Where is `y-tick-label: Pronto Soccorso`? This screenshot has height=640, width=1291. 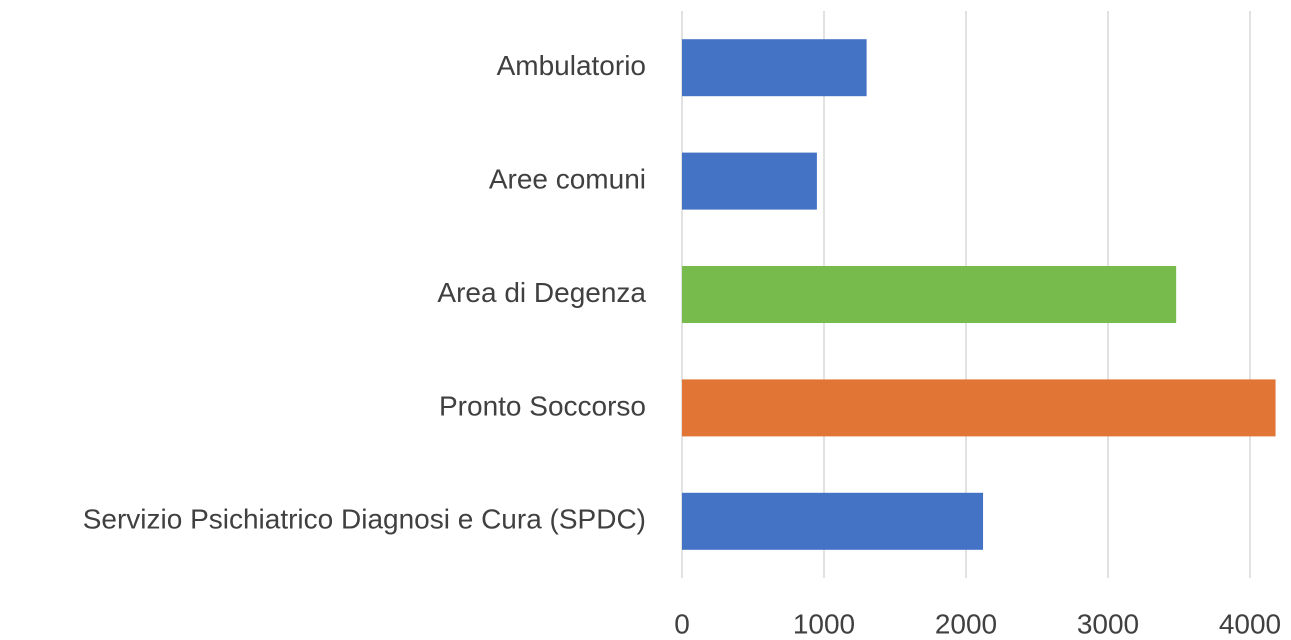 y-tick-label: Pronto Soccorso is located at coordinates (542, 405).